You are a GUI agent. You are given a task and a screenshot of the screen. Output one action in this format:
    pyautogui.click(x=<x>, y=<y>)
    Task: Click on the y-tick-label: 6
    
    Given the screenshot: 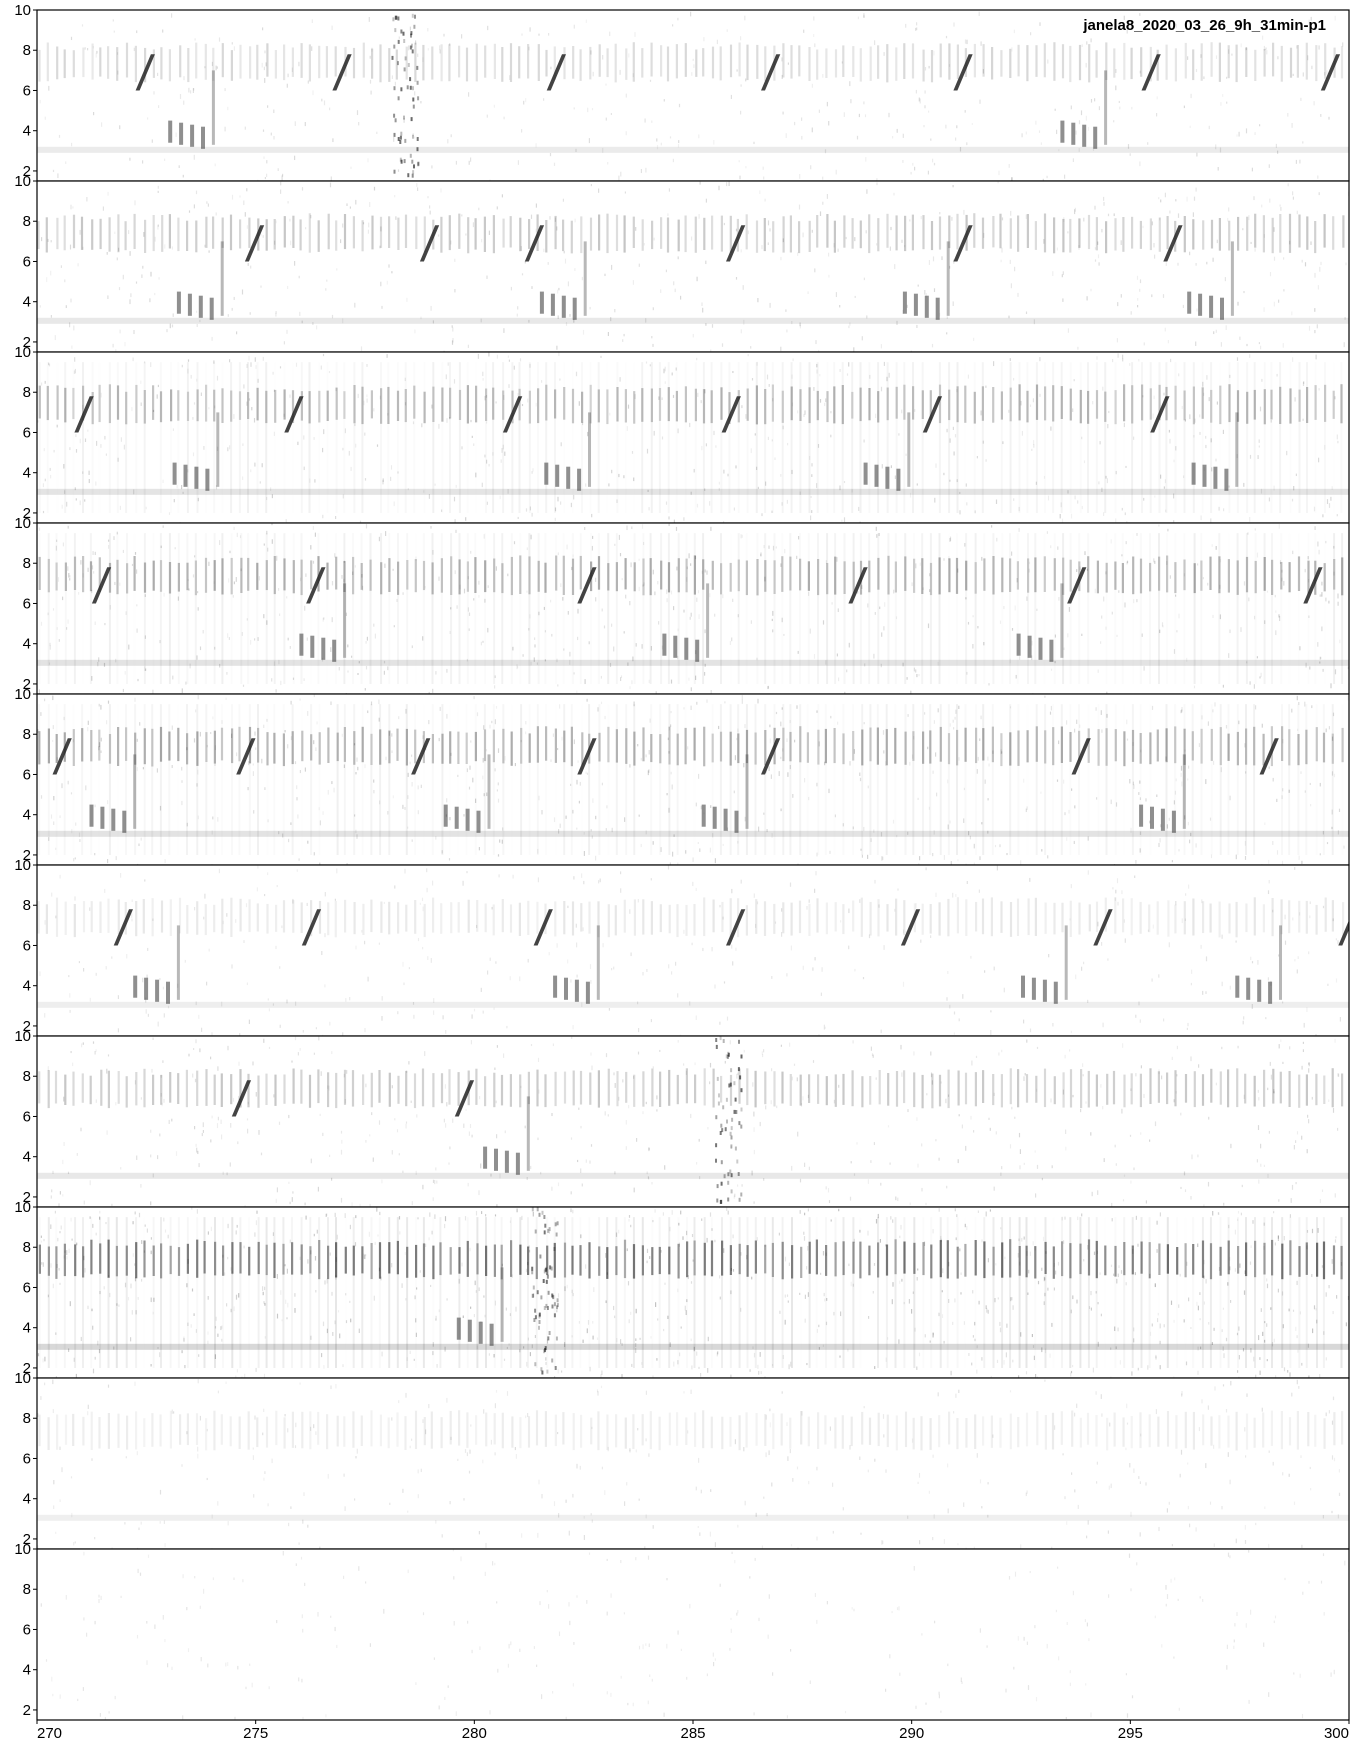 What is the action you would take?
    pyautogui.click(x=27, y=775)
    